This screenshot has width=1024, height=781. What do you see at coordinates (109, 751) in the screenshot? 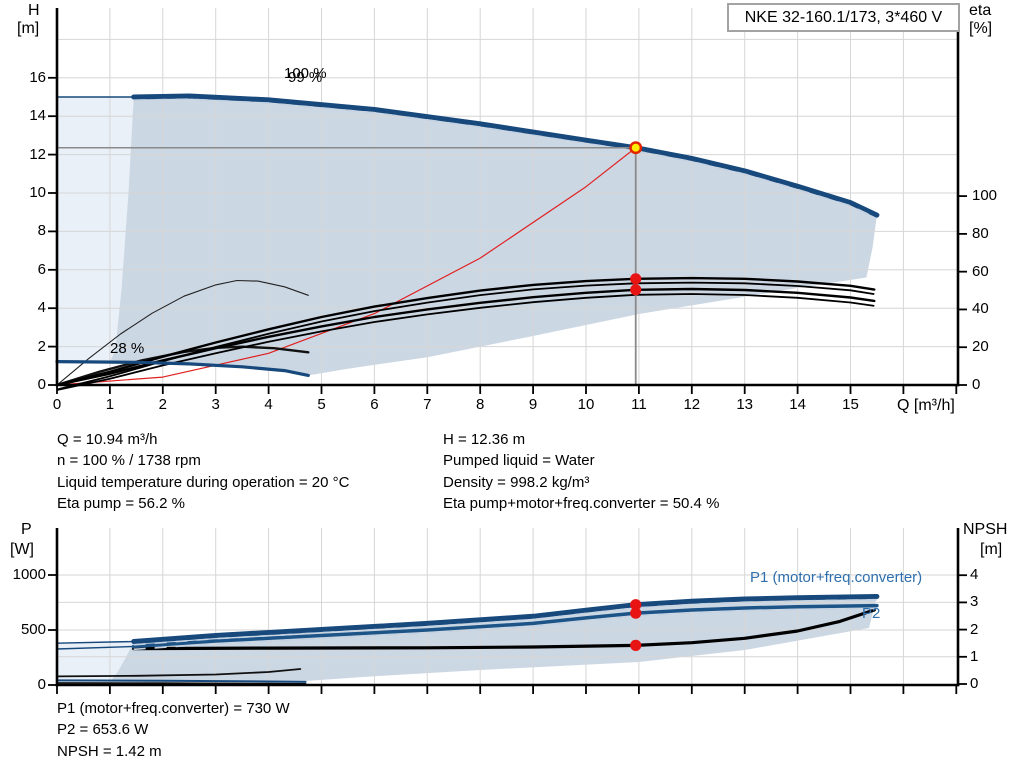
I see `result-npsh: NPSH = 1.42 m` at bounding box center [109, 751].